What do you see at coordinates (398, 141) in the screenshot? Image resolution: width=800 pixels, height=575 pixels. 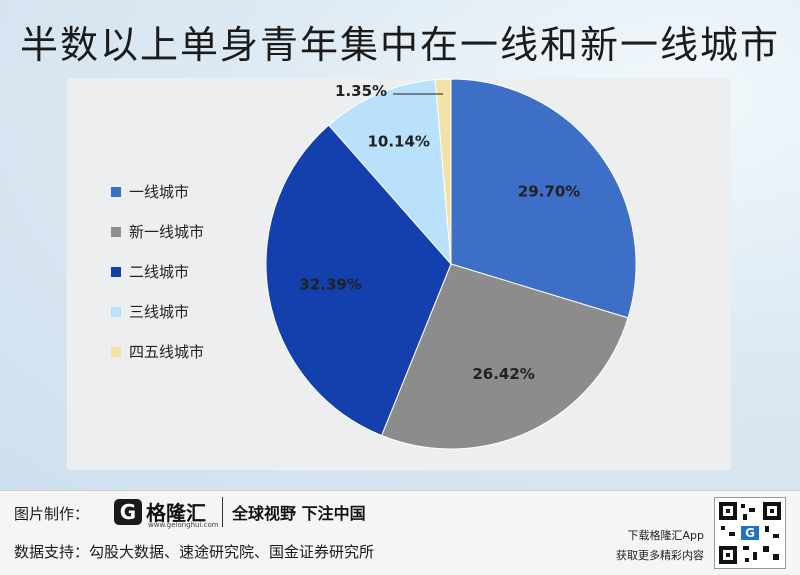 I see `data-label-4: 10.14%` at bounding box center [398, 141].